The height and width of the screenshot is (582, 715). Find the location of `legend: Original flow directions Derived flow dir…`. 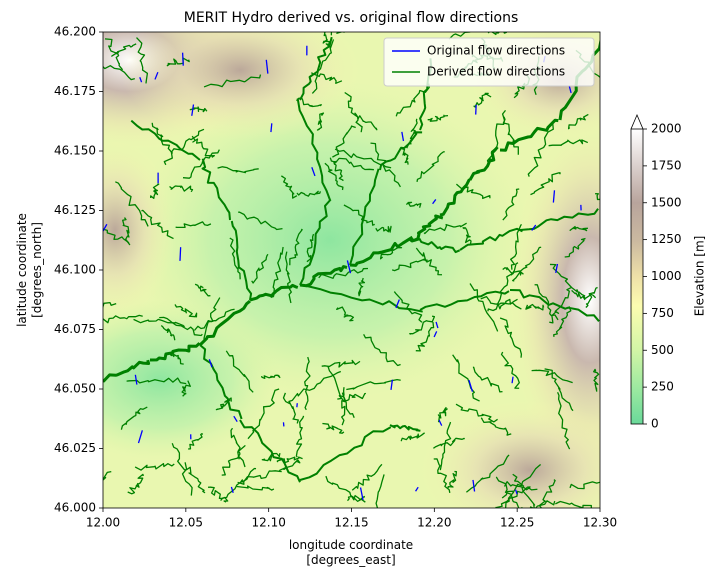

legend: Original flow directions Derived flow dir… is located at coordinates (489, 62).